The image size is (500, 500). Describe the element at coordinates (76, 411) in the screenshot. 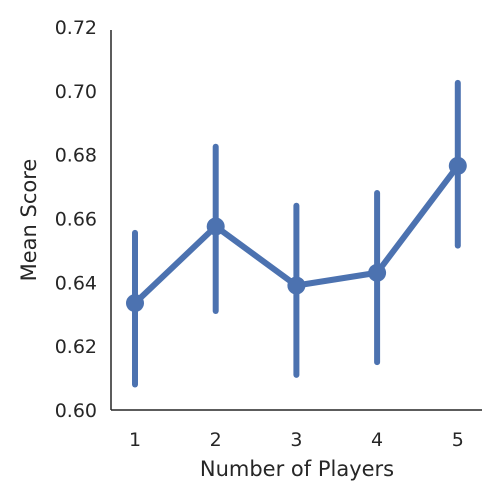

I see `y-tick-label: 0.60` at that location.